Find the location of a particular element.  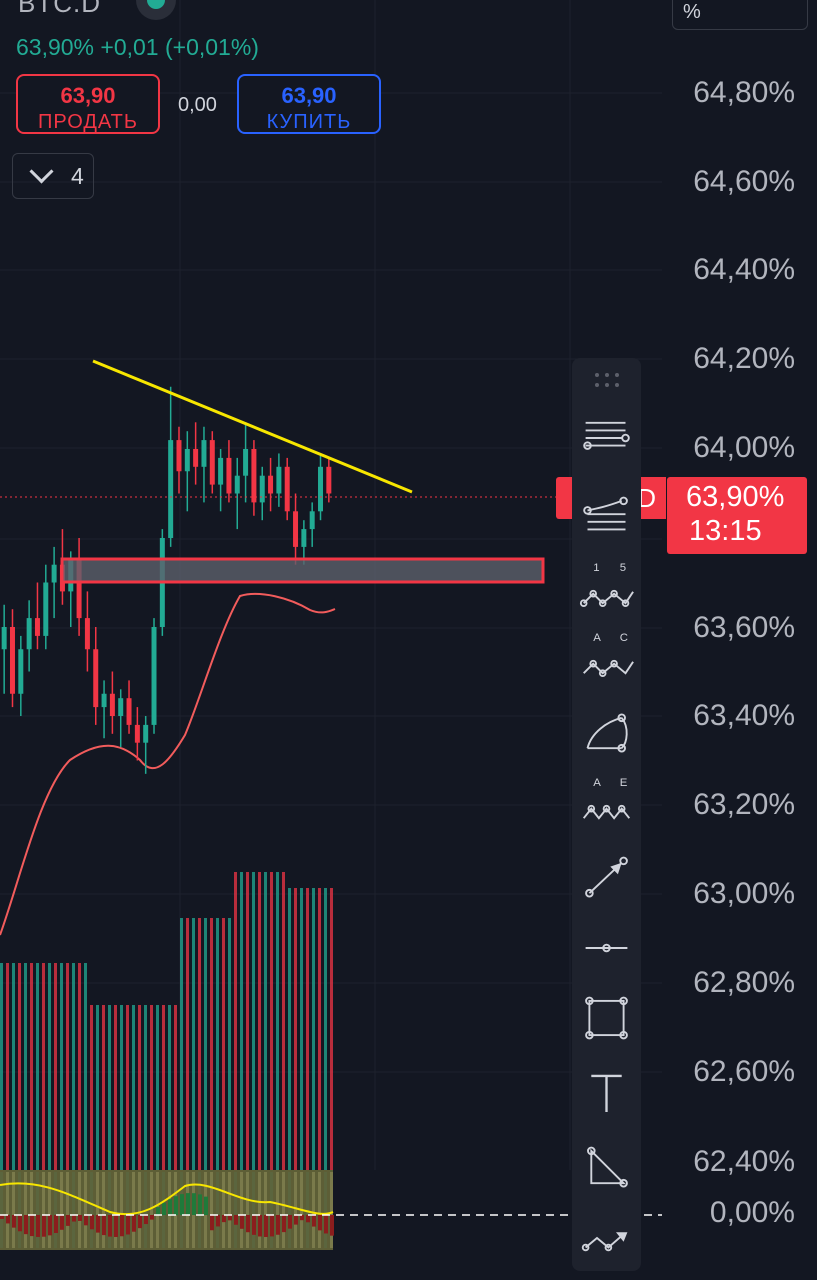

price-axis-label: 62,60% is located at coordinates (744, 1071).